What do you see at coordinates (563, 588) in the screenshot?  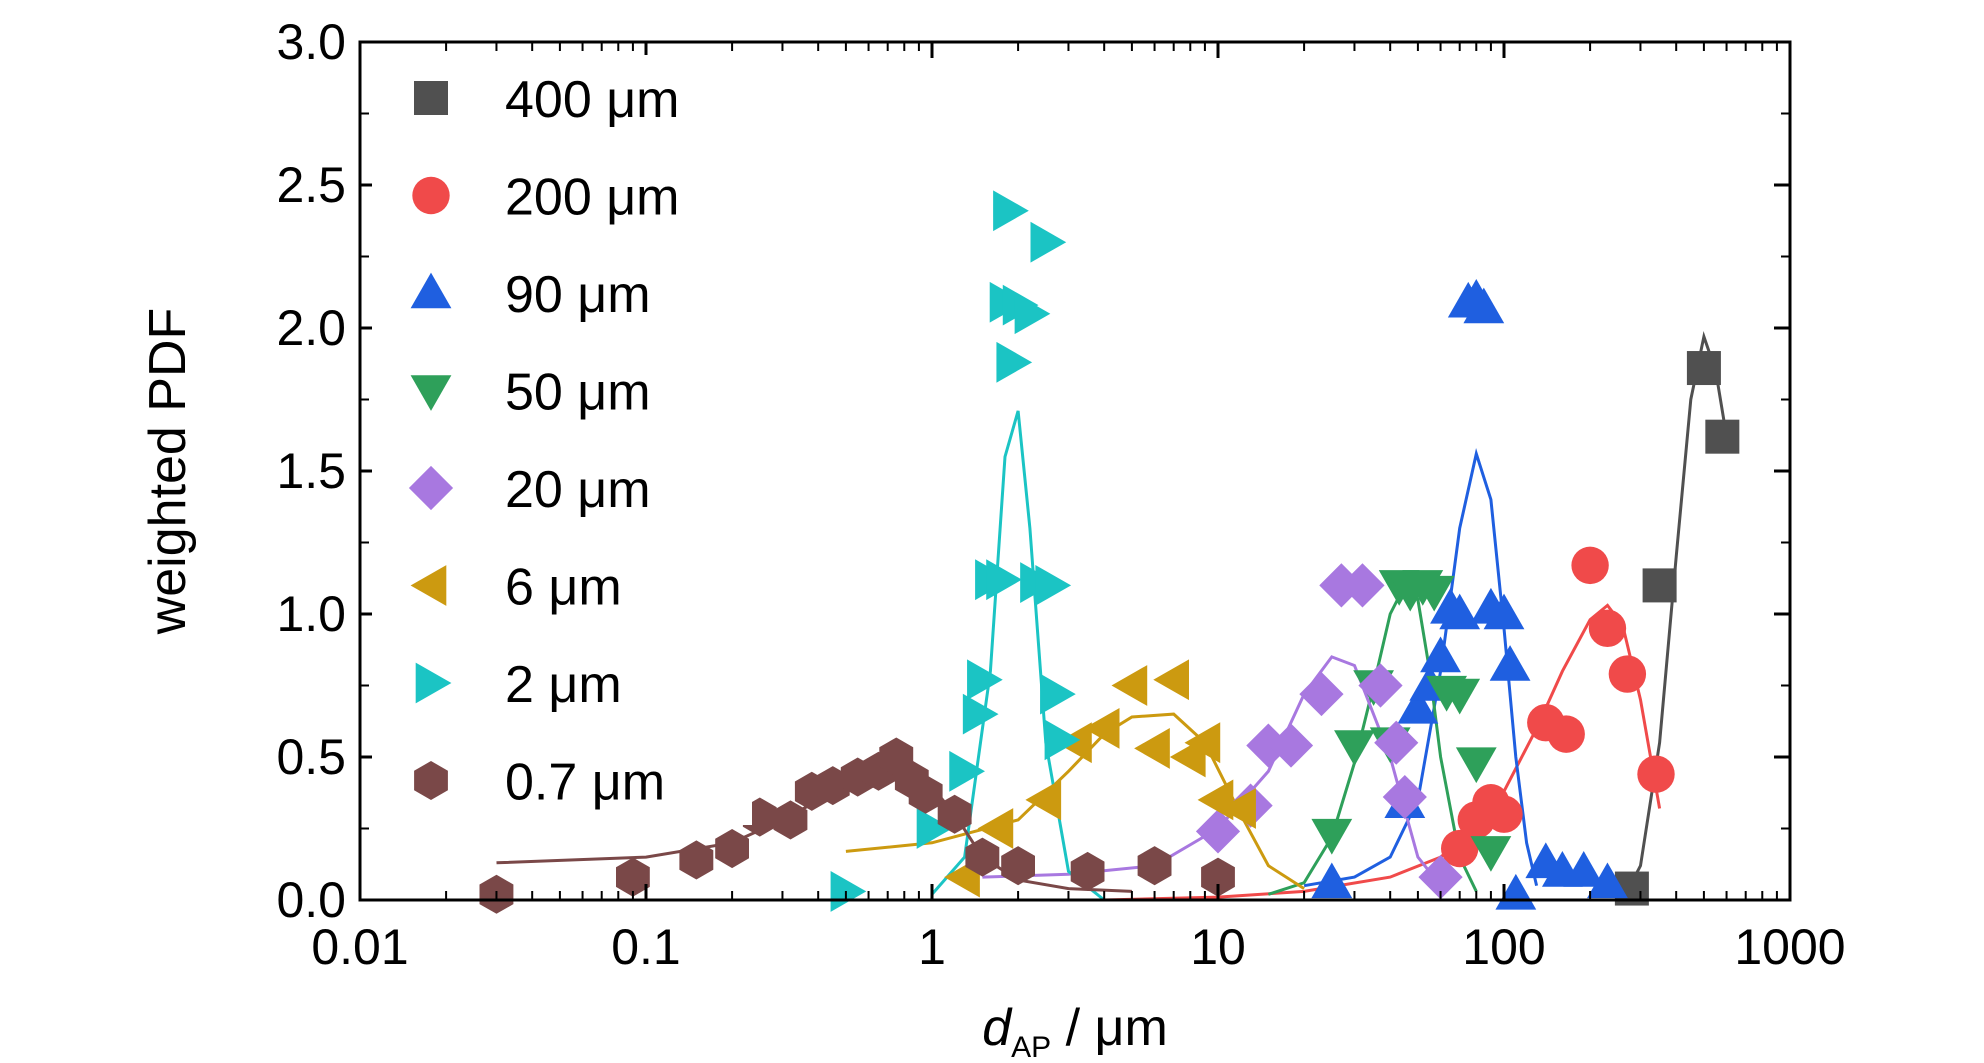 I see `legend-label: 6 μm` at bounding box center [563, 588].